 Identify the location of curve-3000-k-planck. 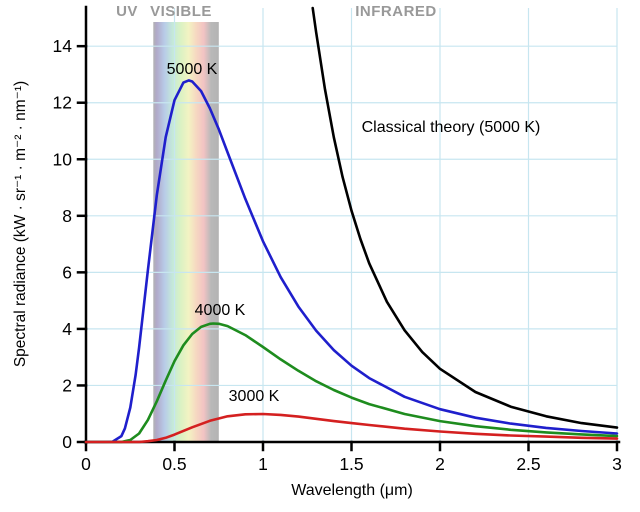
(351, 428).